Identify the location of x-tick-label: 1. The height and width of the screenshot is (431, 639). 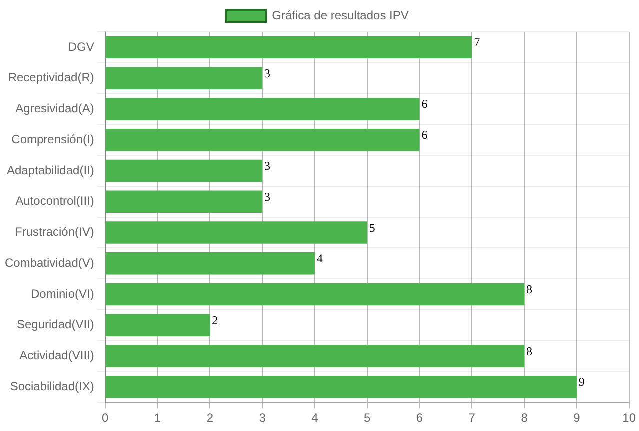
(158, 418).